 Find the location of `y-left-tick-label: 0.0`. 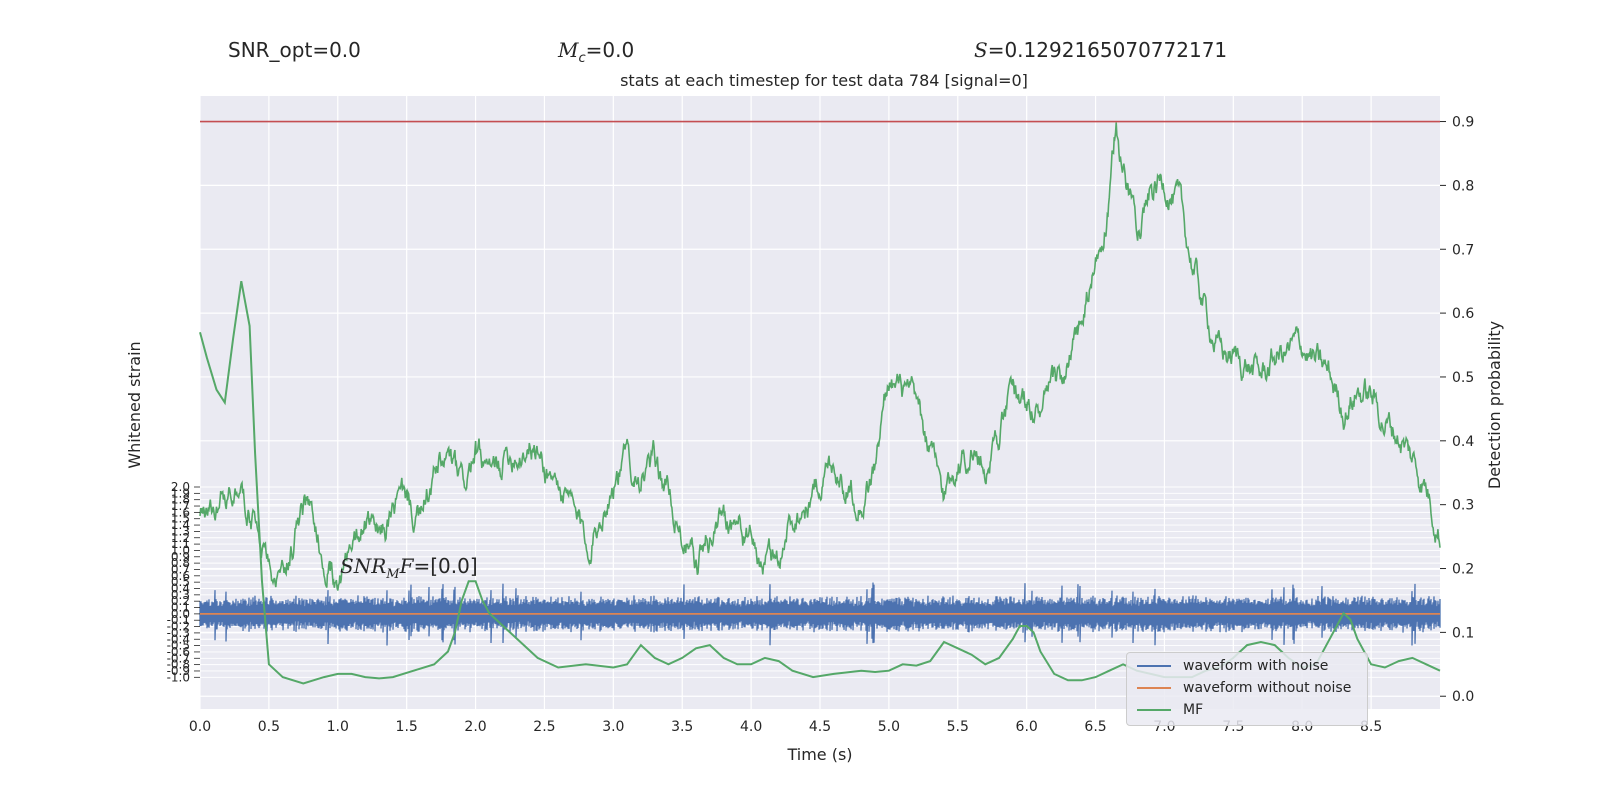

y-left-tick-label: 0.0 is located at coordinates (180, 614).